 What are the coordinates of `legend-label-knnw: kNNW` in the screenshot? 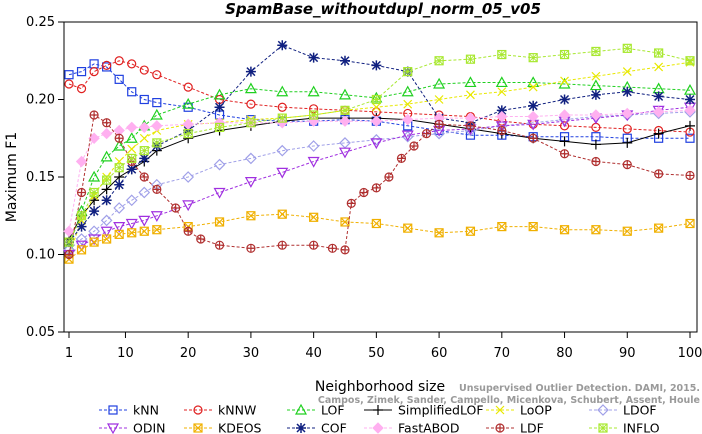 It's located at (237, 410).